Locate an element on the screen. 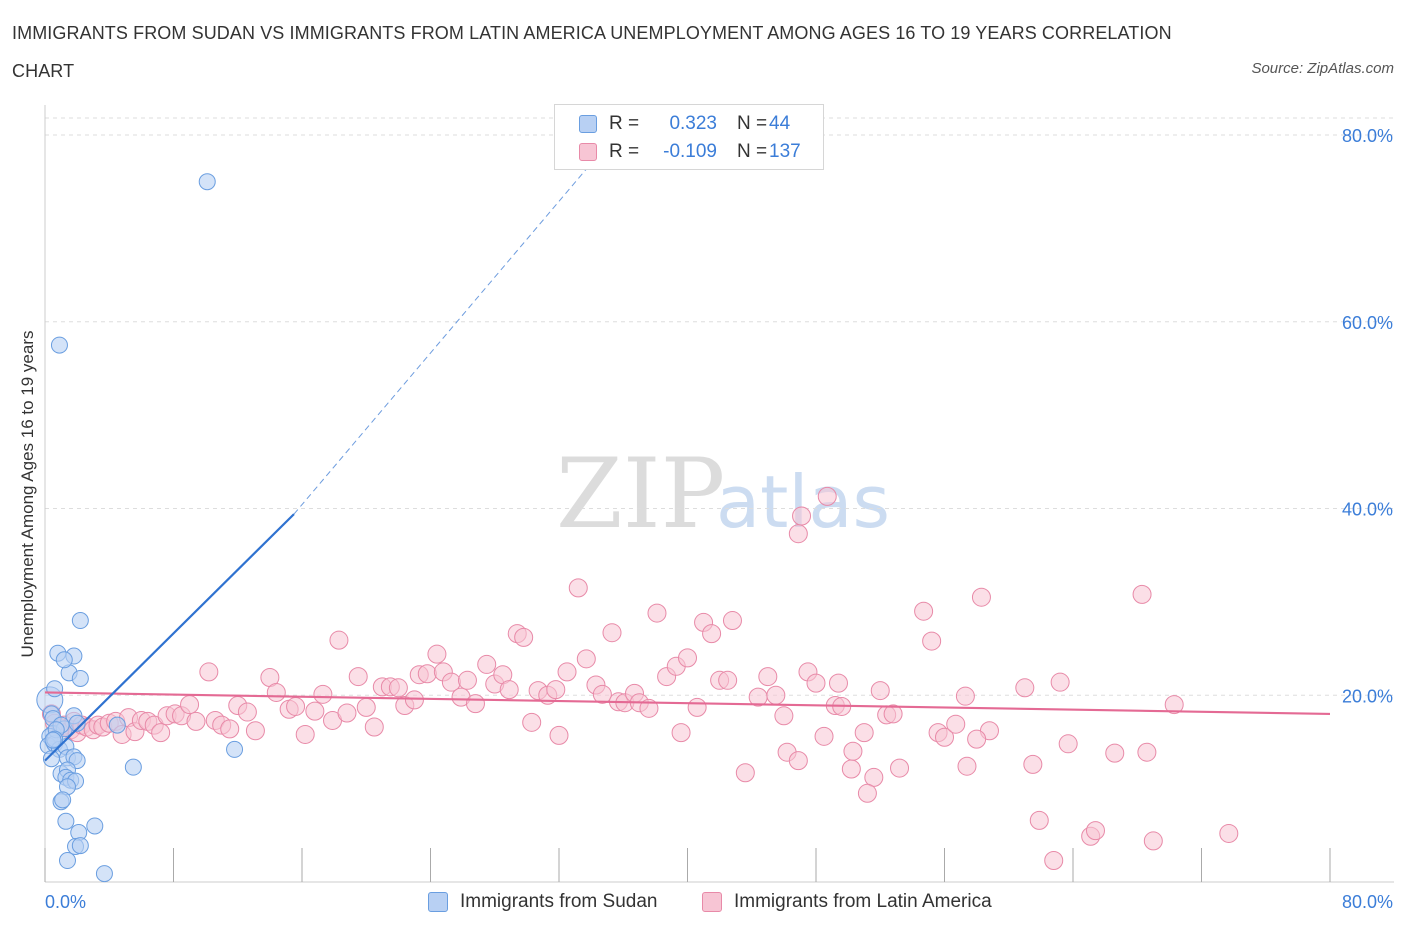 The width and height of the screenshot is (1406, 930). x-tick-label-min: 0.0% is located at coordinates (65, 902).